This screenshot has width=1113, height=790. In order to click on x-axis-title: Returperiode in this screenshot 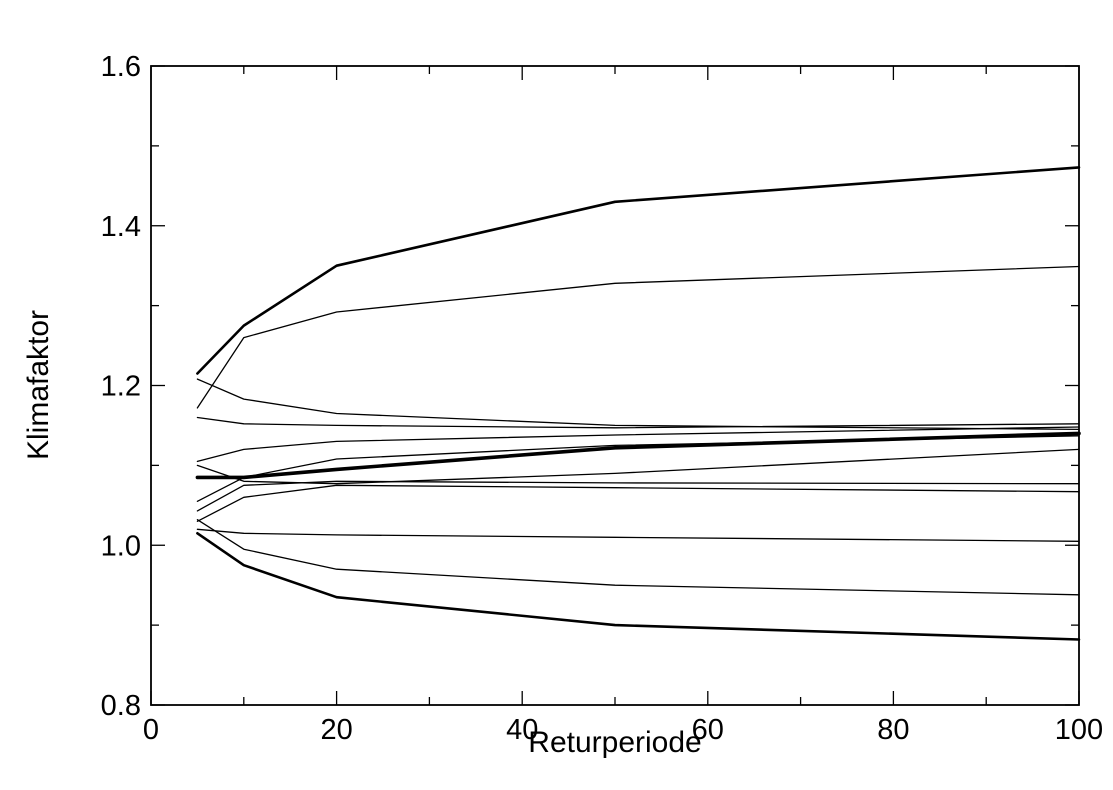, I will do `click(614, 742)`.